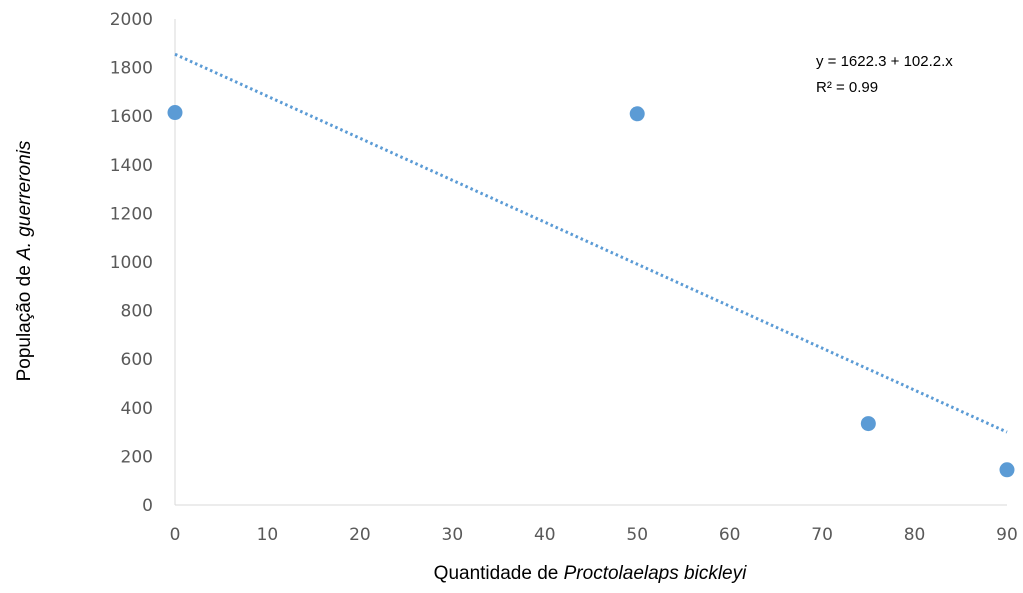 The image size is (1023, 593). Describe the element at coordinates (268, 535) in the screenshot. I see `x-tick-label: 10` at that location.